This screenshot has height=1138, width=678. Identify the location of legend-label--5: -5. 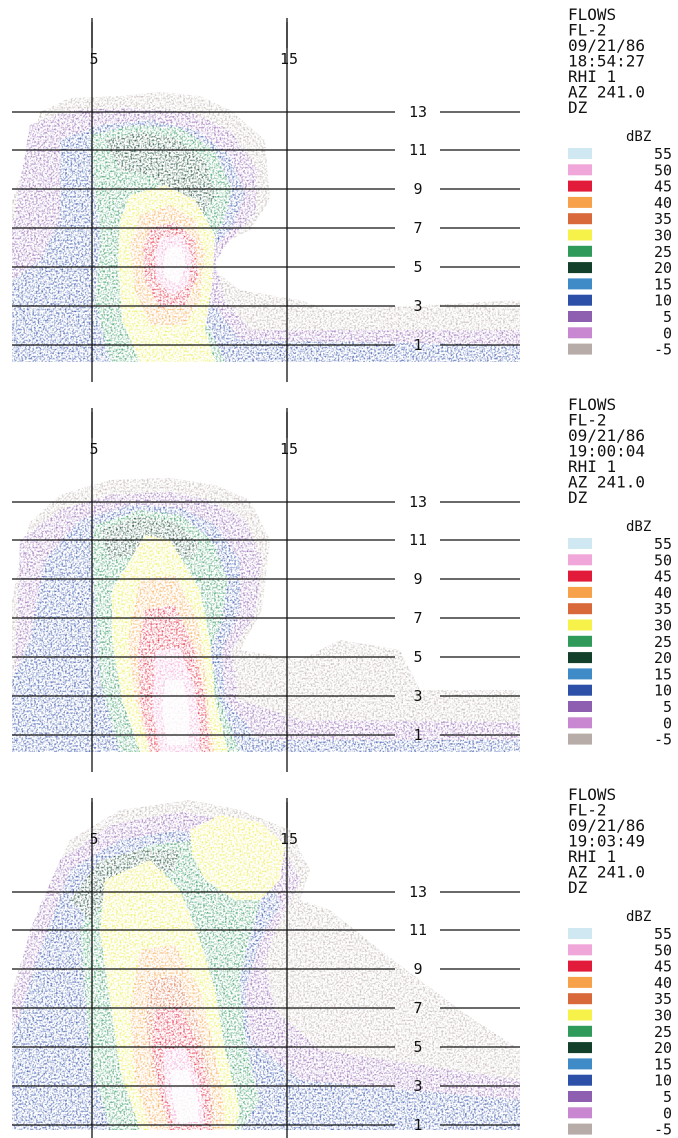
(663, 350).